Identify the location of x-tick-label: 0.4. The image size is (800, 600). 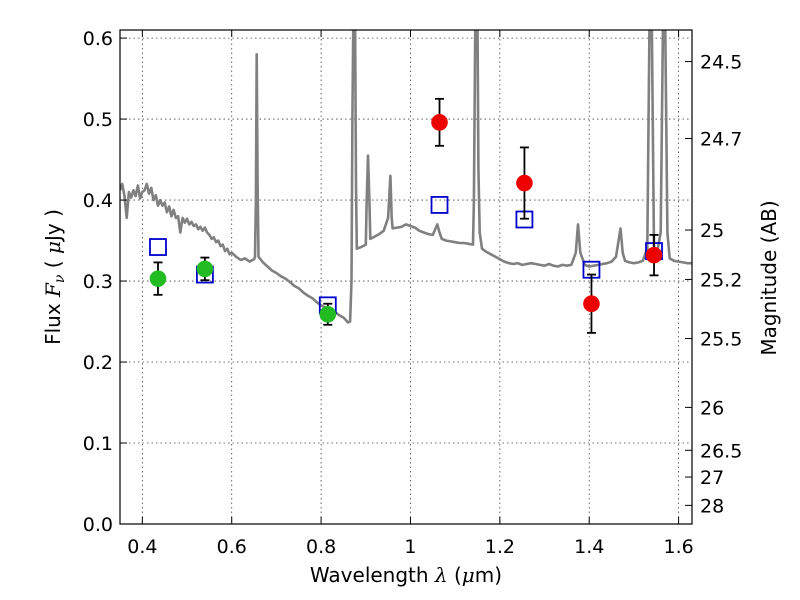
(142, 547).